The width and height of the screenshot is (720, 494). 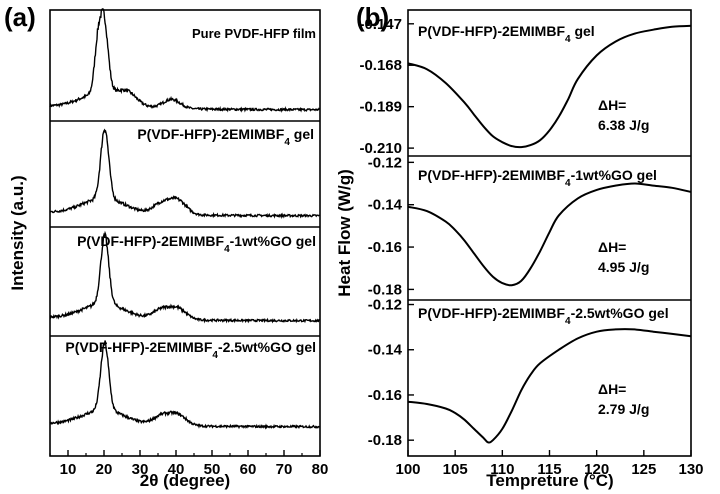 What do you see at coordinates (190, 350) in the screenshot?
I see `xrd-series-label: P(VDF-HFP)-2EMIMBF4-2.5wt%GO gel` at bounding box center [190, 350].